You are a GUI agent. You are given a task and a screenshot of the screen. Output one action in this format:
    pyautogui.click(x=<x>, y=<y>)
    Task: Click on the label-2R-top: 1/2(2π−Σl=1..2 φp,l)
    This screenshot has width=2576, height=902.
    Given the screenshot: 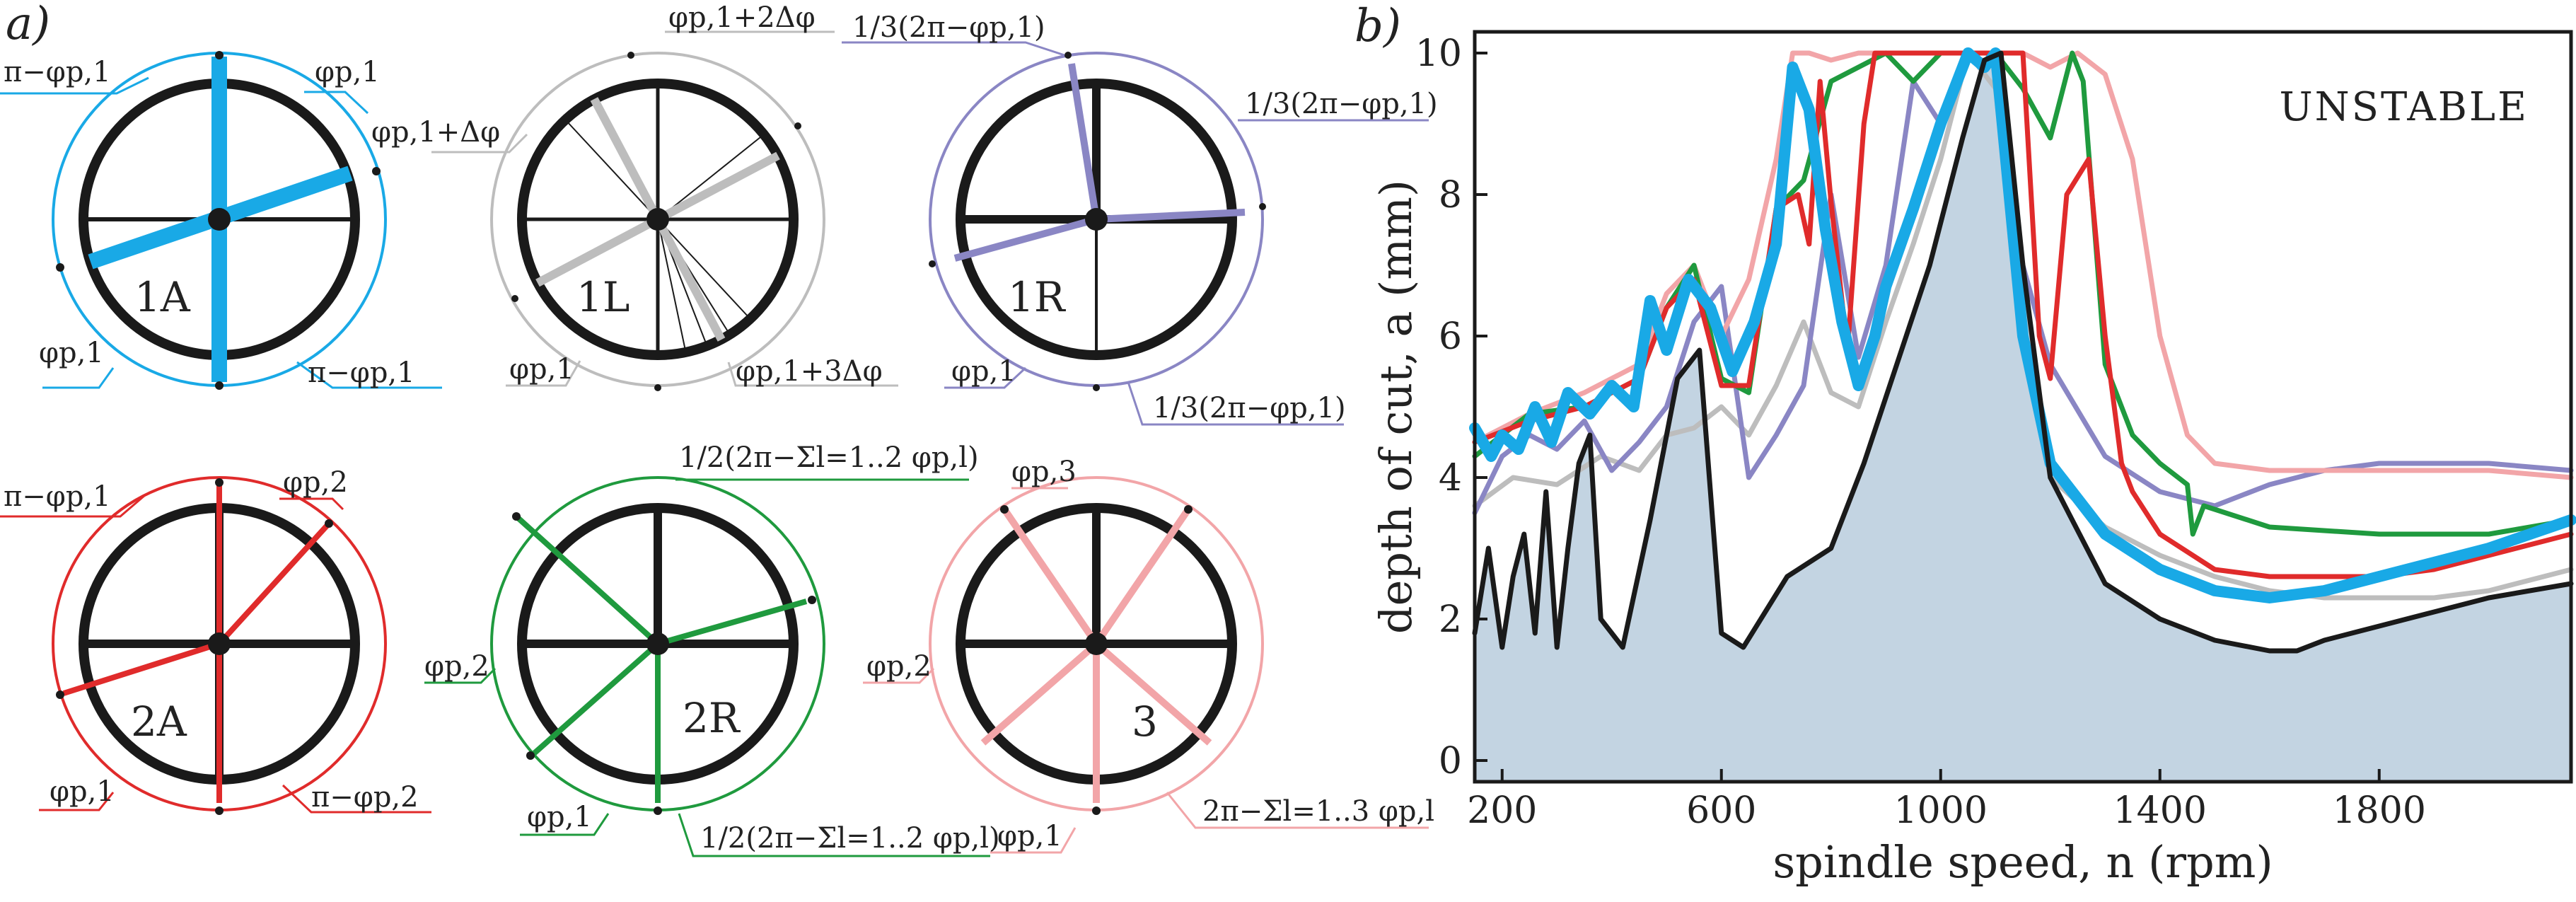 What is the action you would take?
    pyautogui.click(x=829, y=457)
    